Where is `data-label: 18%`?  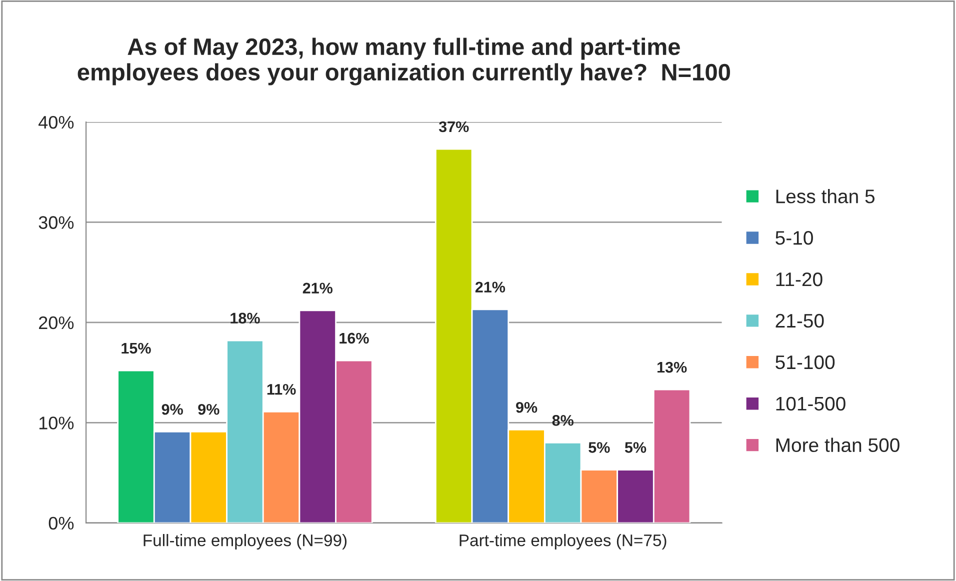
data-label: 18% is located at coordinates (245, 318).